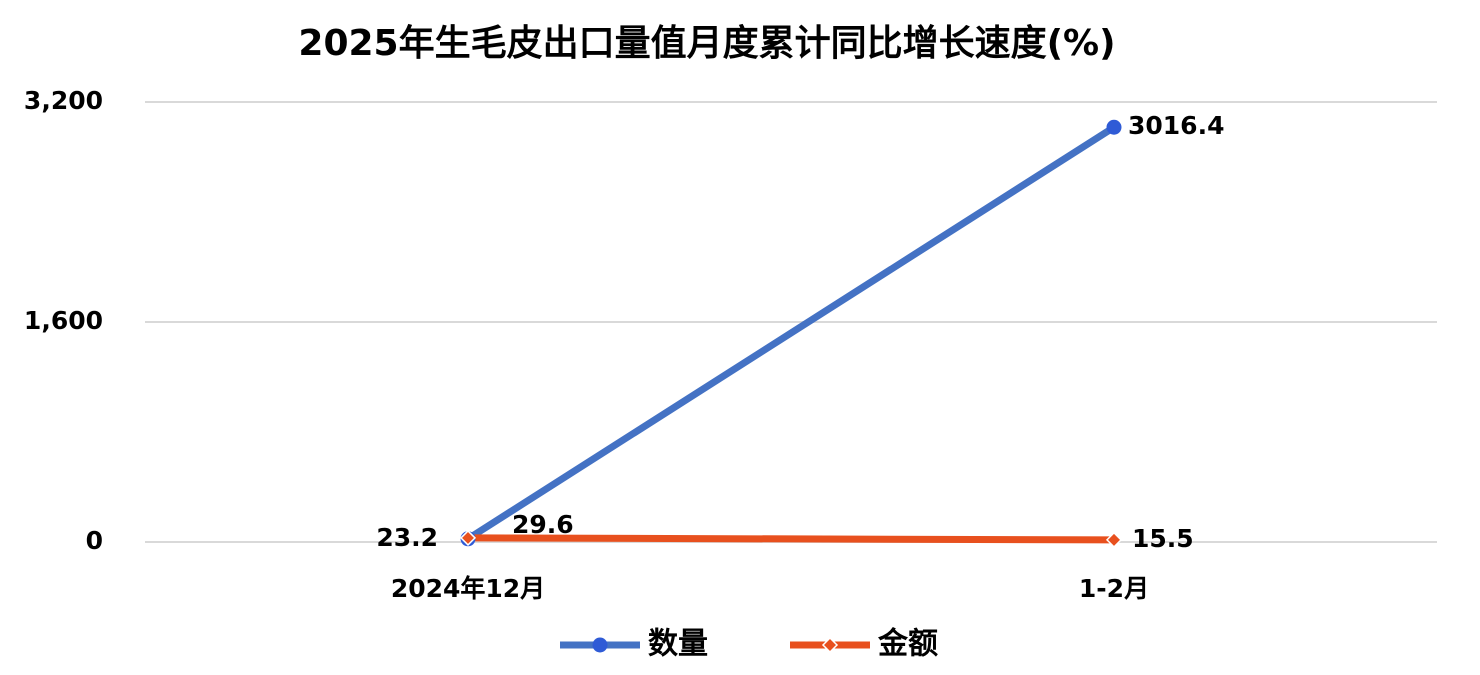 This screenshot has width=1480, height=675. I want to click on y-tick-label: 3,200, so click(63, 100).